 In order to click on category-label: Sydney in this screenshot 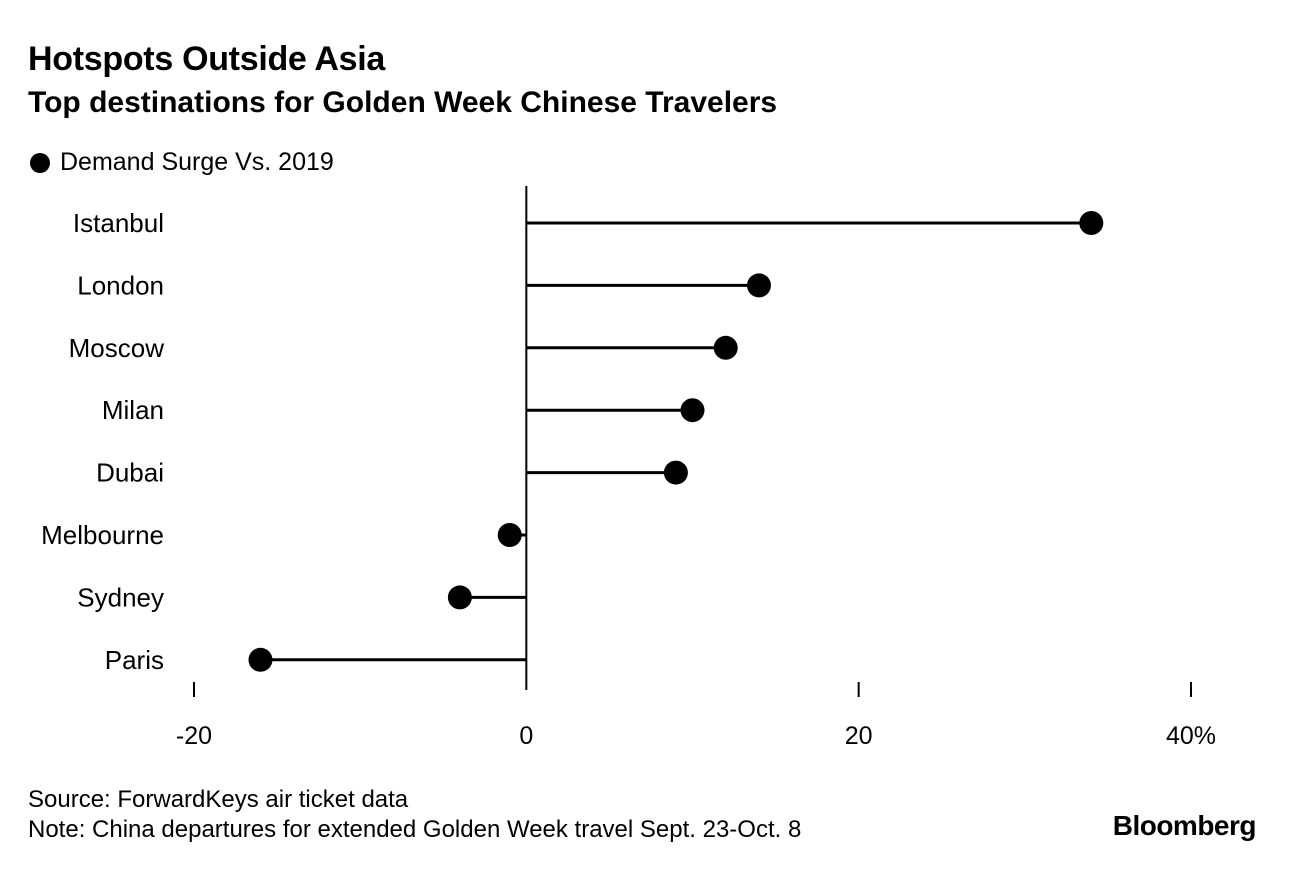, I will do `click(120, 597)`.